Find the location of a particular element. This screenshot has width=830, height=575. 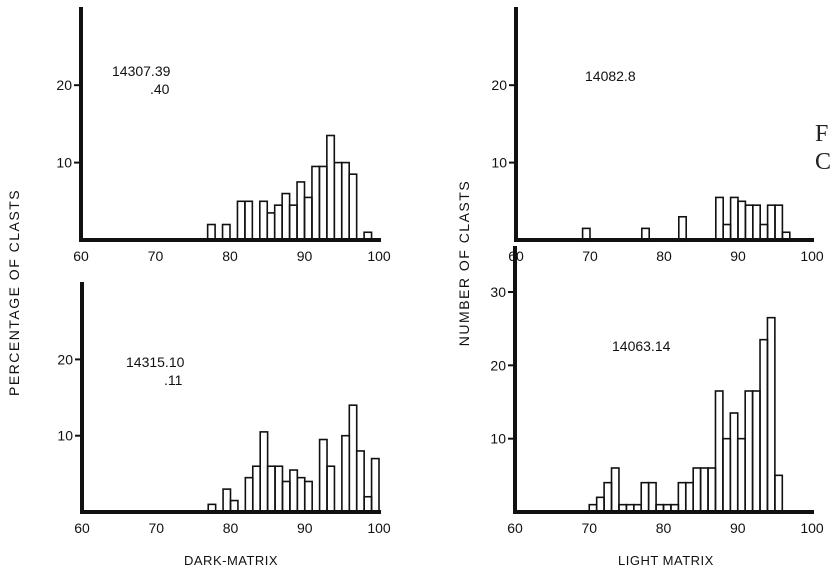

left-y-axis-label: PERCENTAGE OF CLASTS is located at coordinates (14, 292).